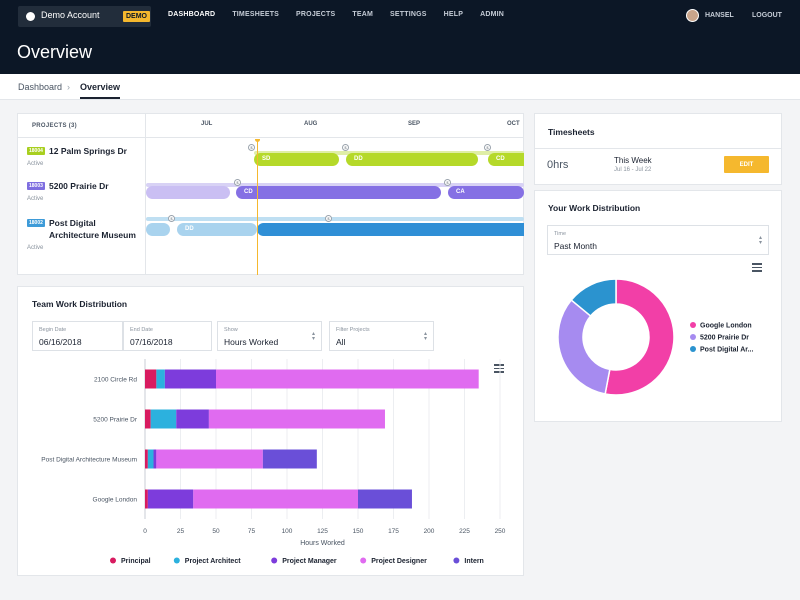 This screenshot has width=800, height=600. Describe the element at coordinates (316, 14) in the screenshot. I see `nav-projects: PROJECTS` at that location.